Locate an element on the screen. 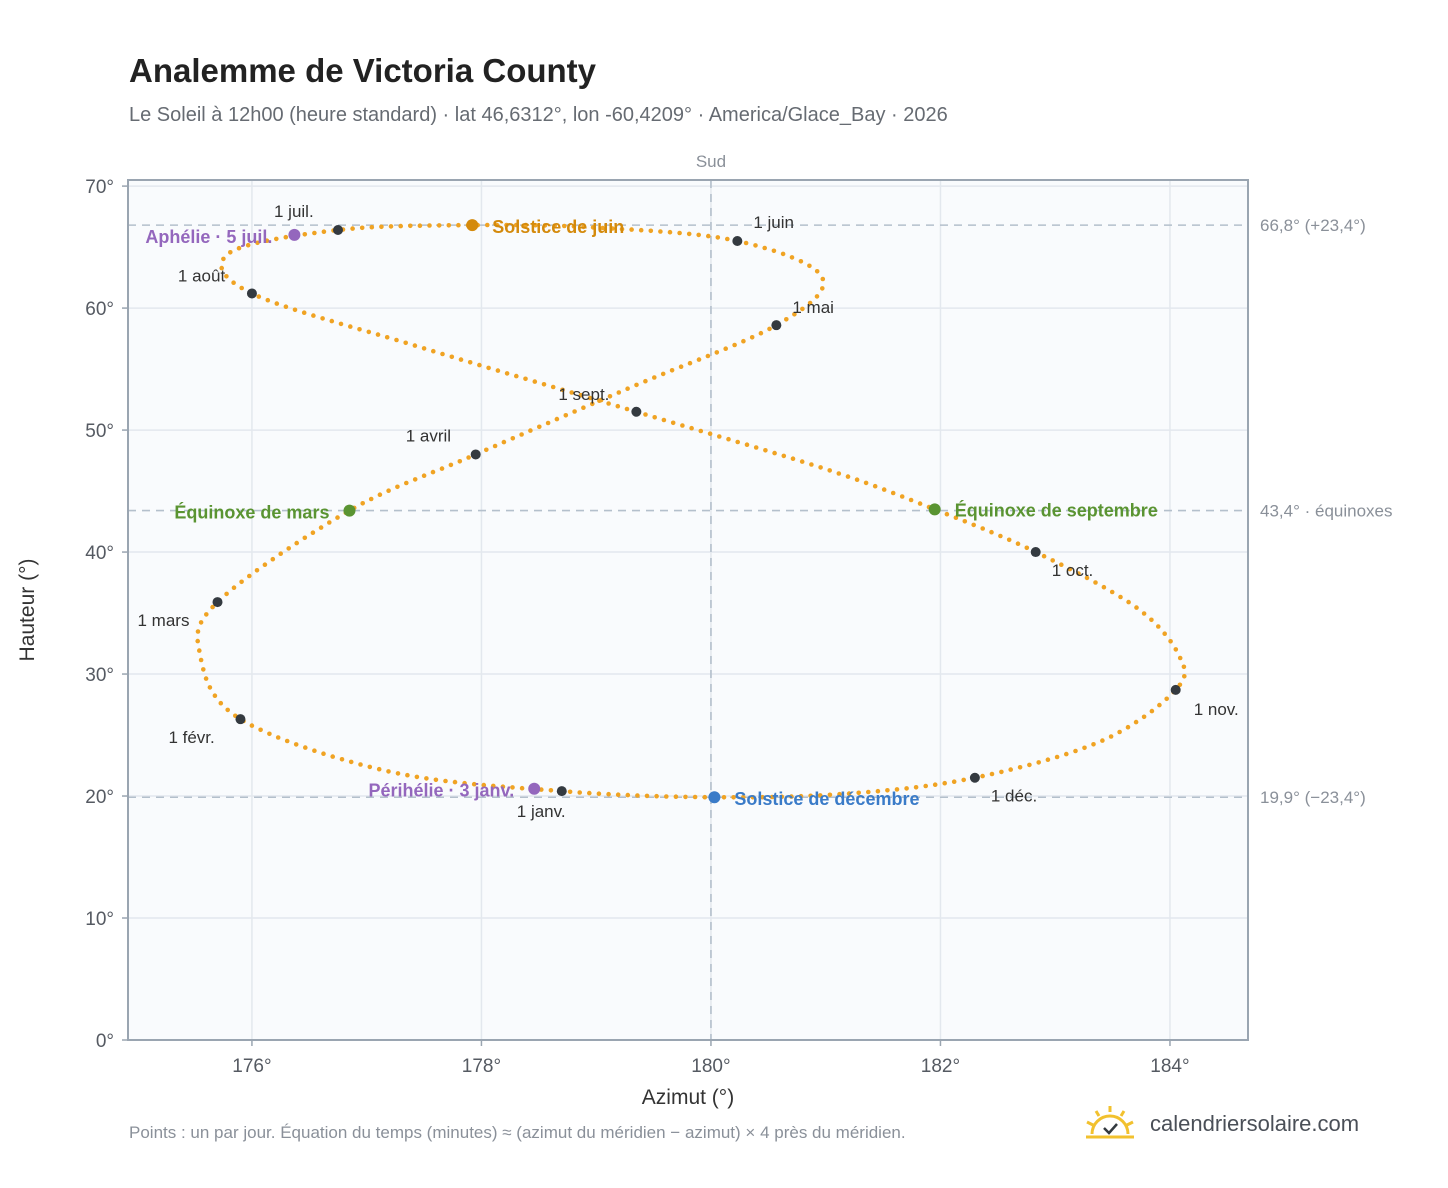 This screenshot has width=1448, height=1188. reference-line-label: 66,8° (+23,4°) is located at coordinates (1313, 225).